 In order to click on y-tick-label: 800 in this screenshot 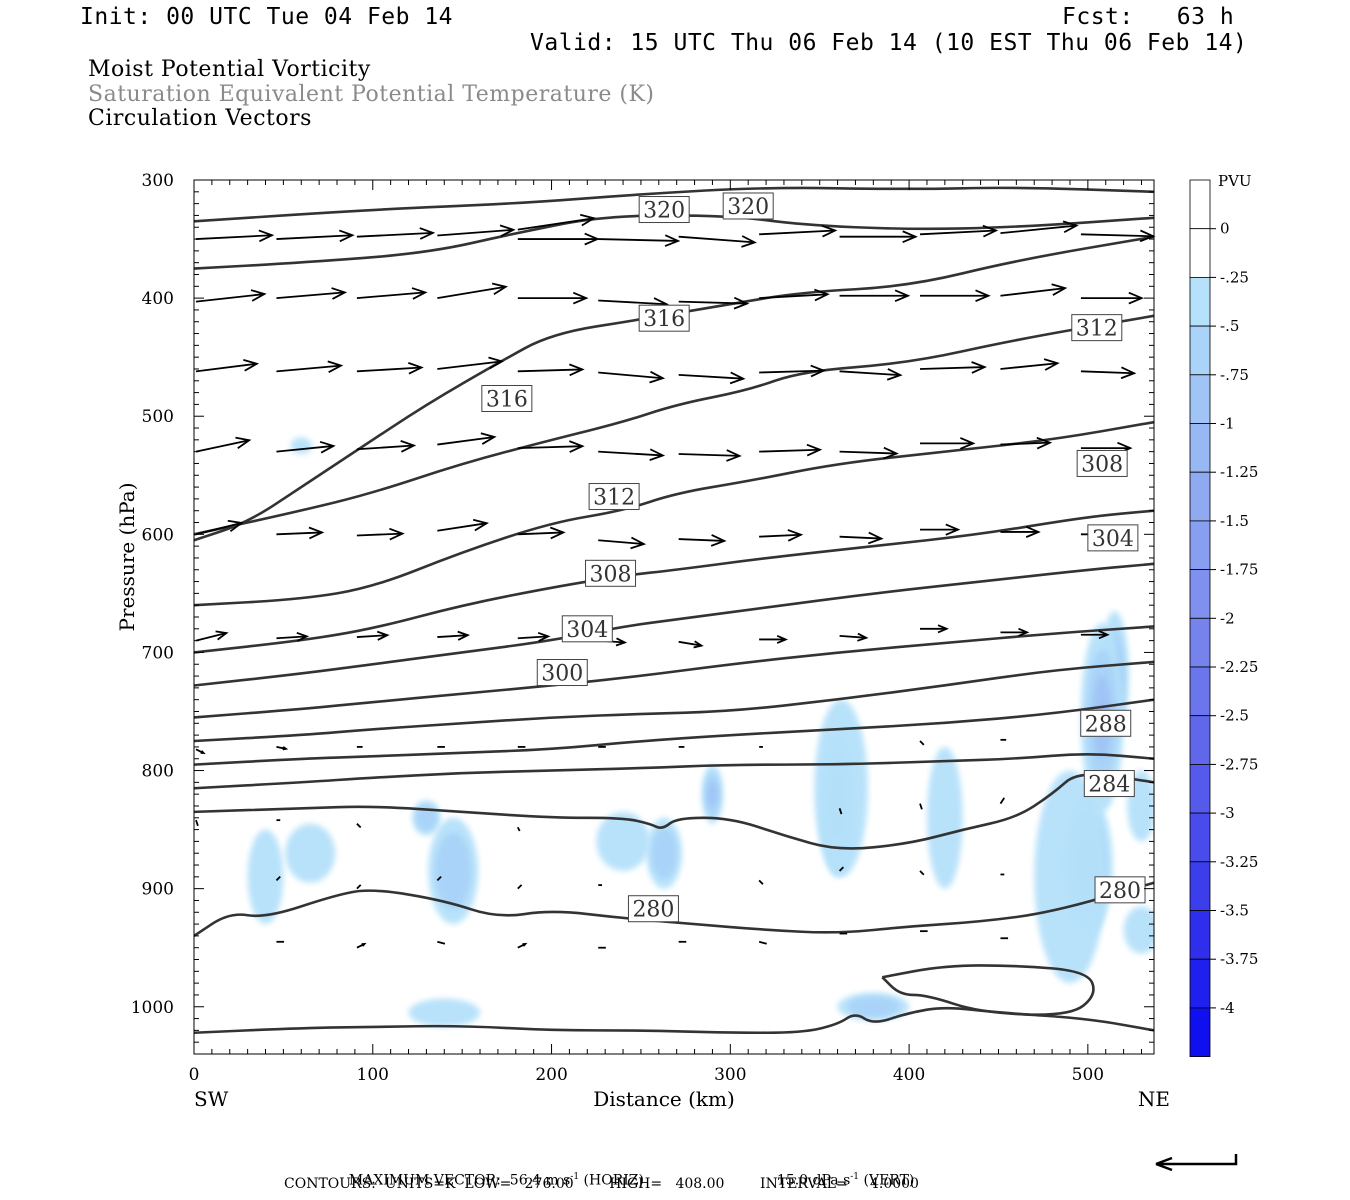, I will do `click(158, 772)`.